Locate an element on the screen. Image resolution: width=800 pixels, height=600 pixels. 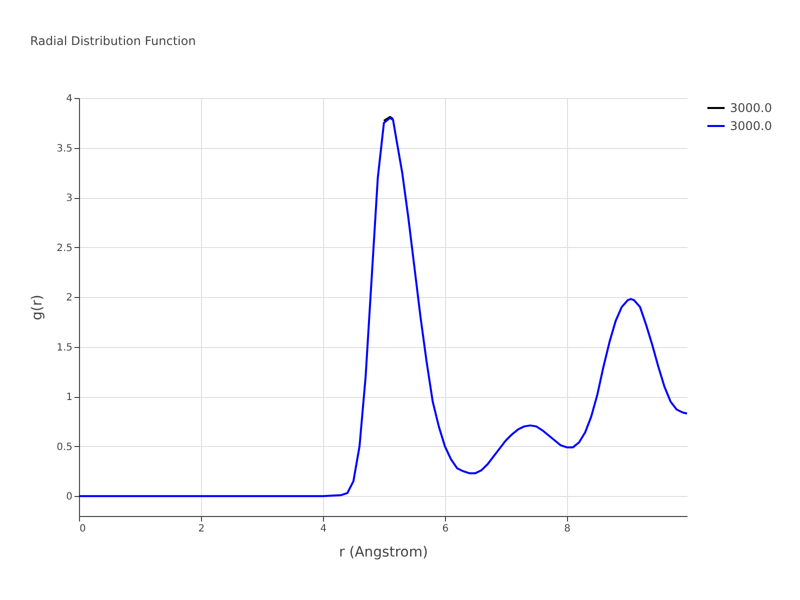
x-tick-label: 4 is located at coordinates (323, 529).